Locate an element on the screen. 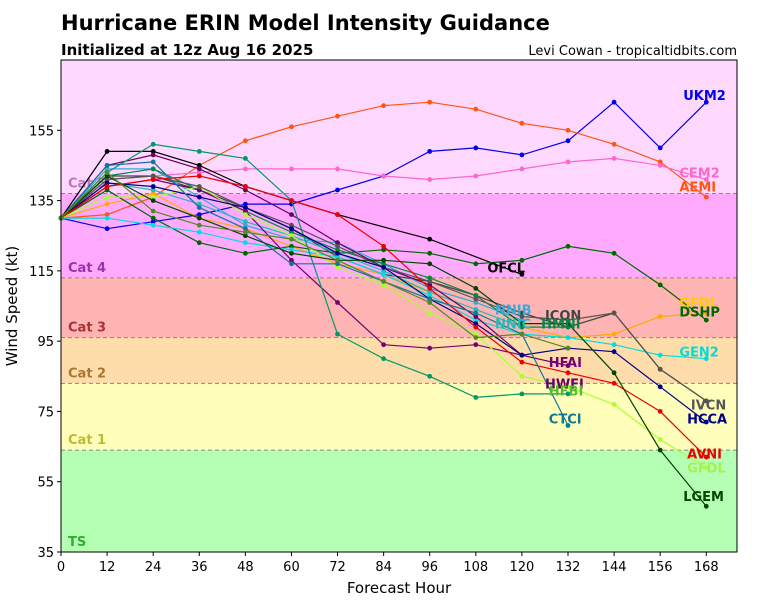  model-label-hcca: HCCA is located at coordinates (707, 419).